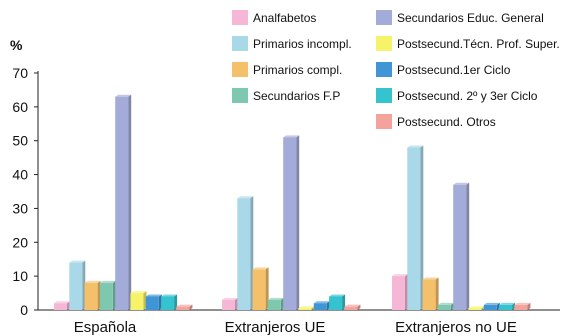  Describe the element at coordinates (20, 175) in the screenshot. I see `y-tick-label: 40` at that location.